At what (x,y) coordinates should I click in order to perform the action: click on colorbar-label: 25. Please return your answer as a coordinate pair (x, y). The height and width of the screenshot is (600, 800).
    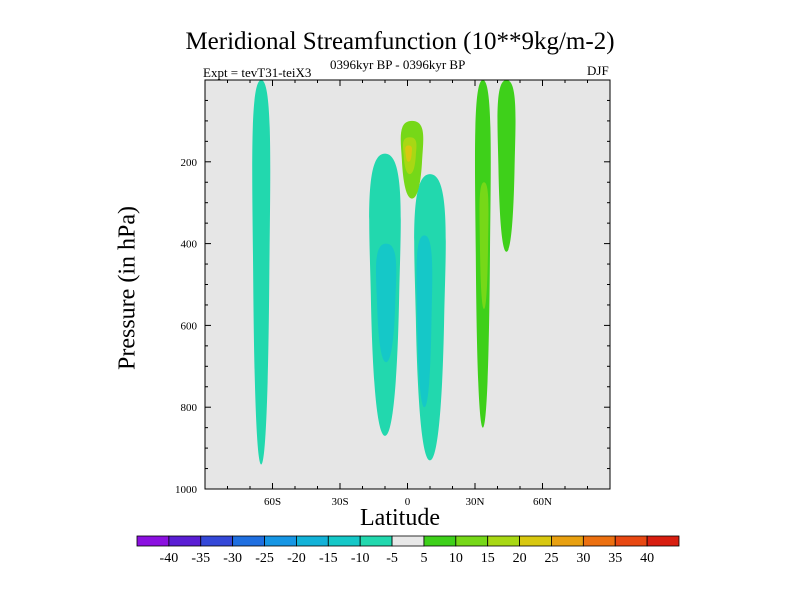
    Looking at the image, I should click on (551, 558).